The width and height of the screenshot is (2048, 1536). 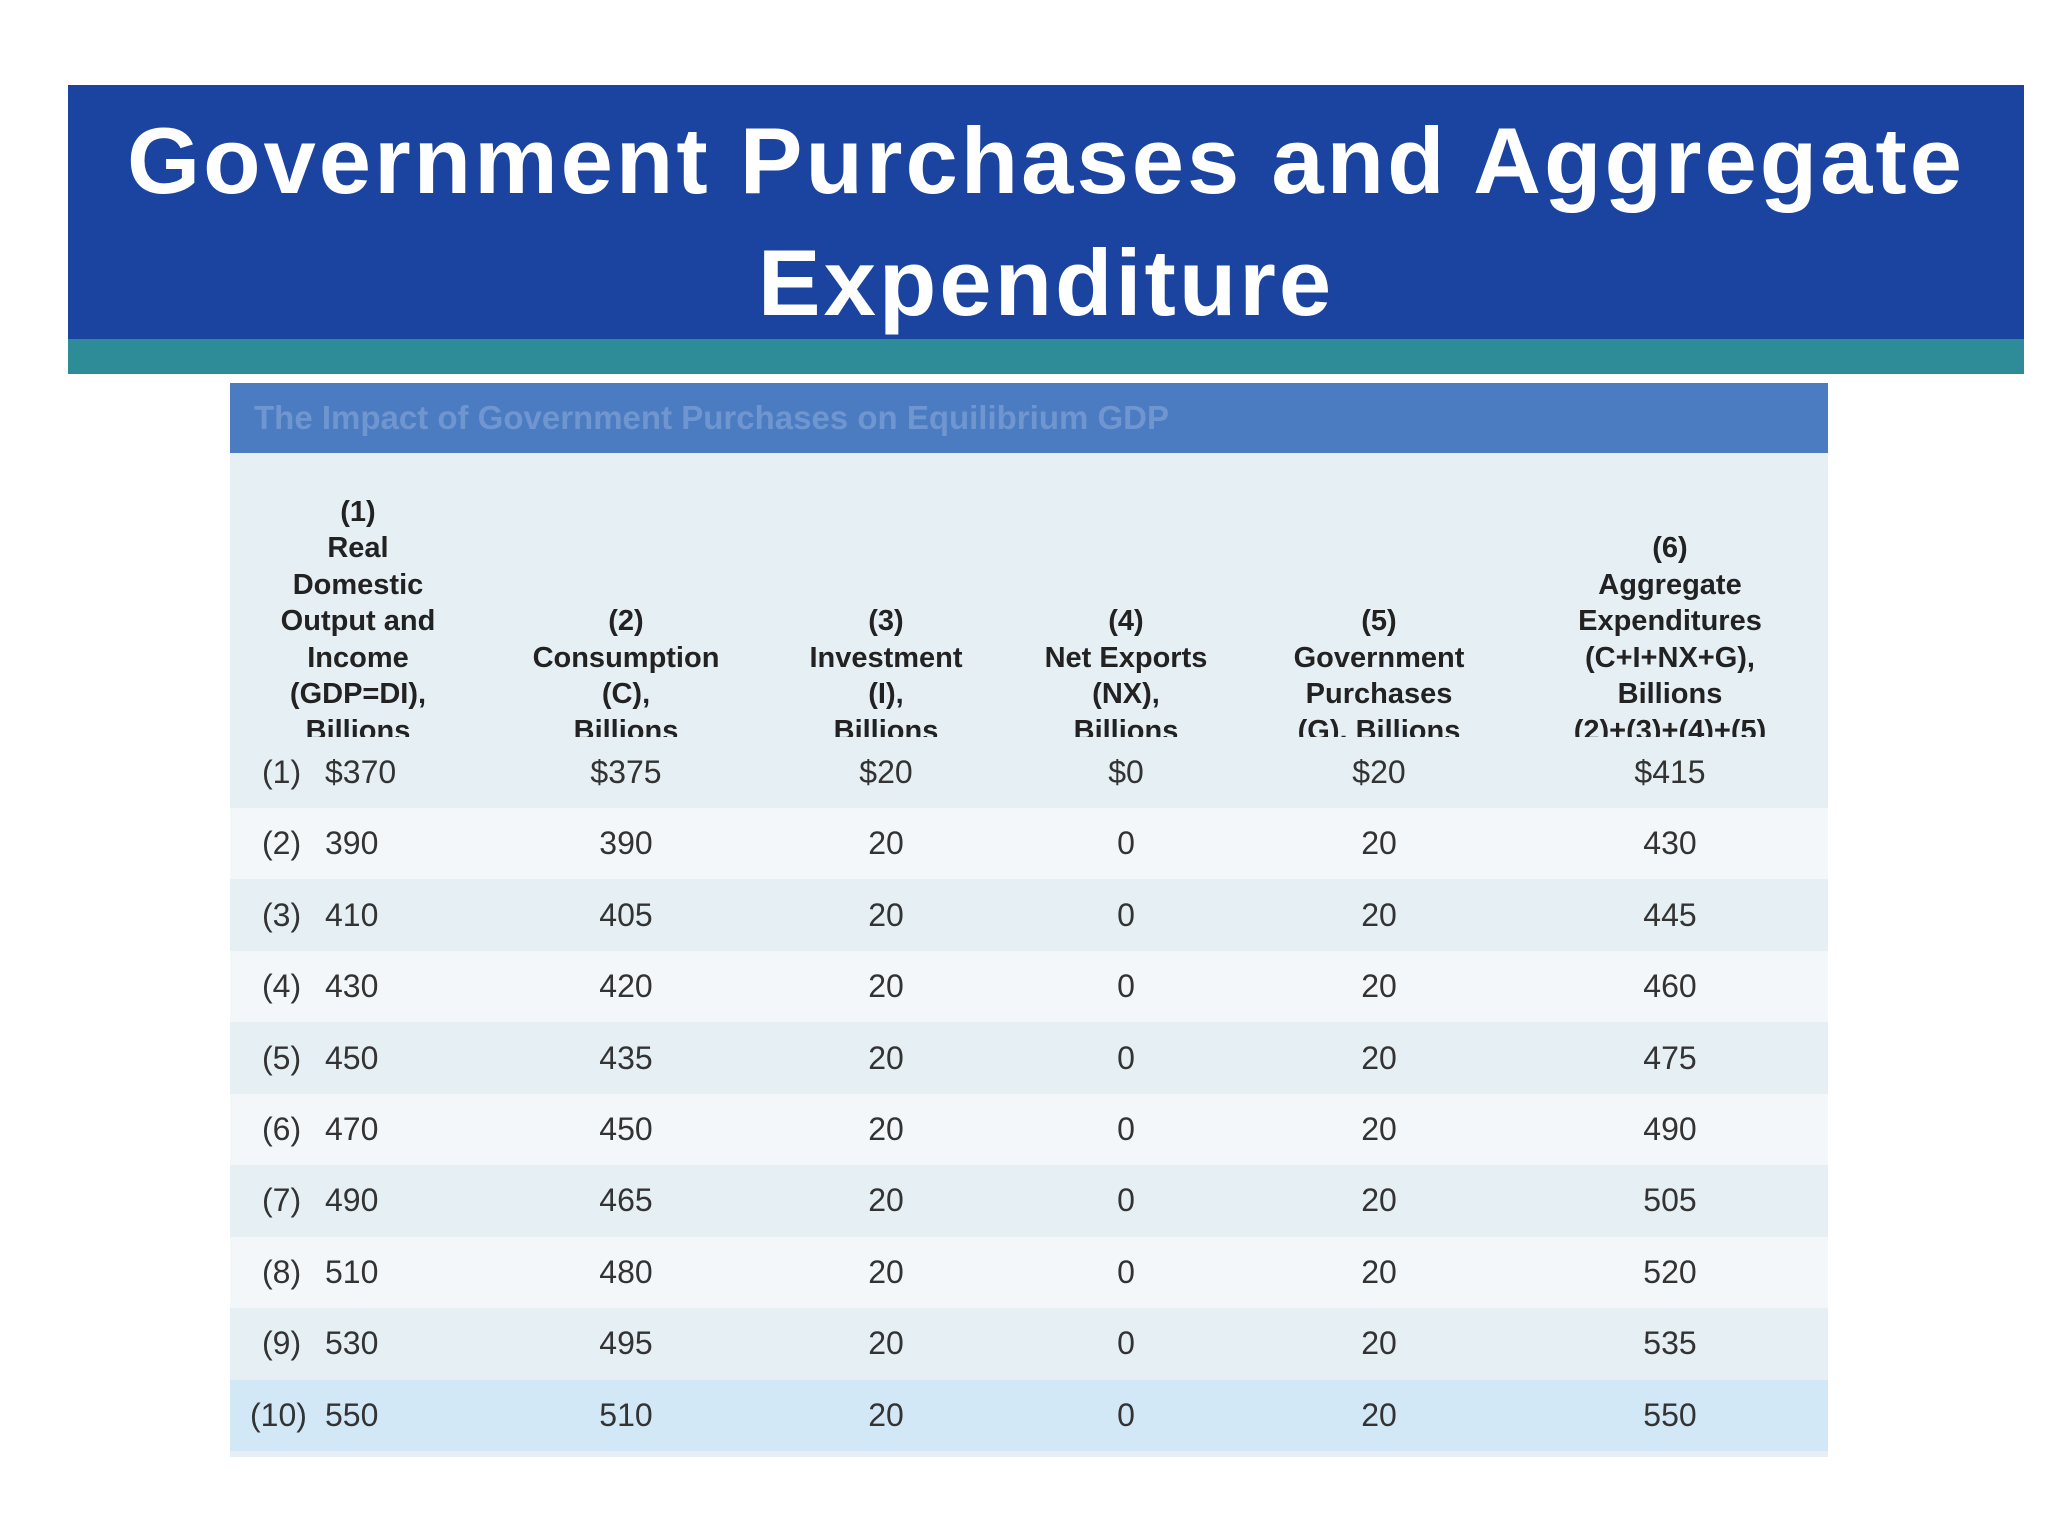 I want to click on table-cell: 435, so click(x=626, y=1057).